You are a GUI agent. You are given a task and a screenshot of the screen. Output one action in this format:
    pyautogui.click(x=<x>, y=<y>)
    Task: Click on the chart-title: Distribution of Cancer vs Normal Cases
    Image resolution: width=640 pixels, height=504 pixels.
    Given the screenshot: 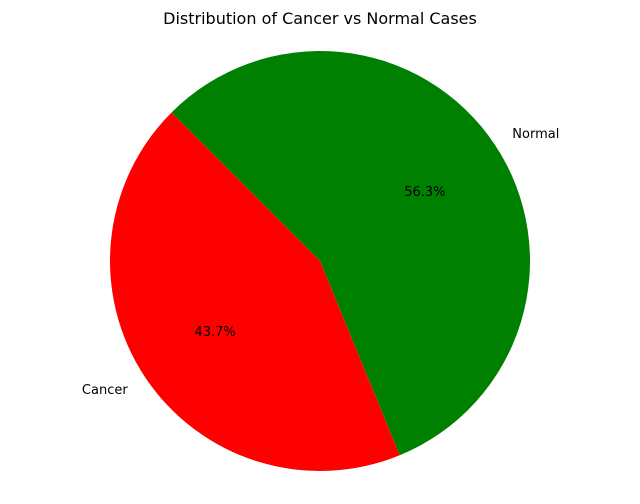 What is the action you would take?
    pyautogui.click(x=320, y=18)
    